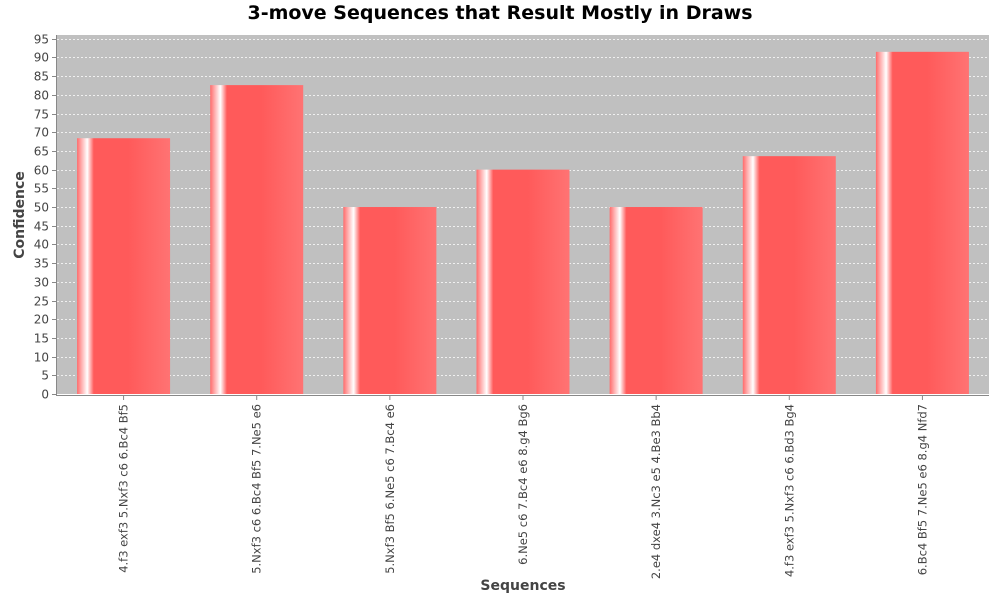 Image resolution: width=1000 pixels, height=600 pixels. What do you see at coordinates (523, 484) in the screenshot?
I see `x-tick-label: 6.Ne5 c6 7.Bc4 e6 8.g4 Bg6` at bounding box center [523, 484].